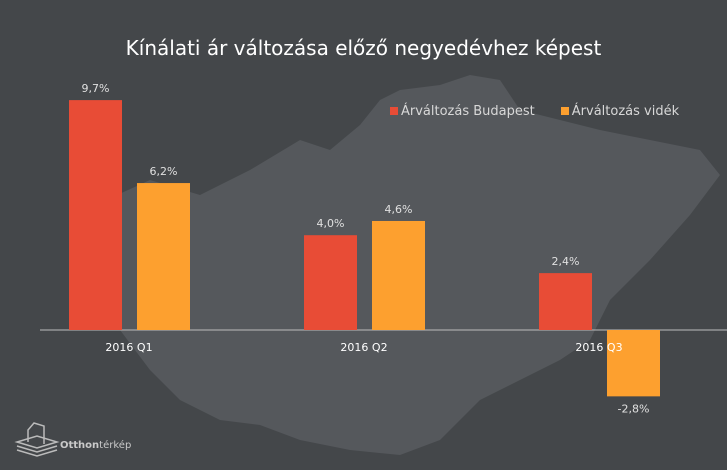 The image size is (727, 470). I want to click on legend-label: Árváltozás vidék, so click(625, 111).